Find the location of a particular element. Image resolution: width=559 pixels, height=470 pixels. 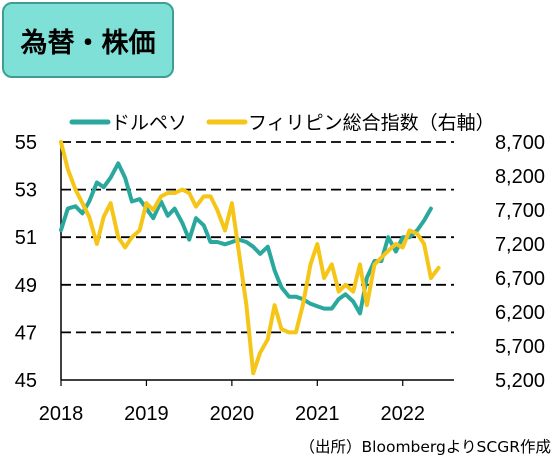

y-left-tick-label: 51 is located at coordinates (26, 238).